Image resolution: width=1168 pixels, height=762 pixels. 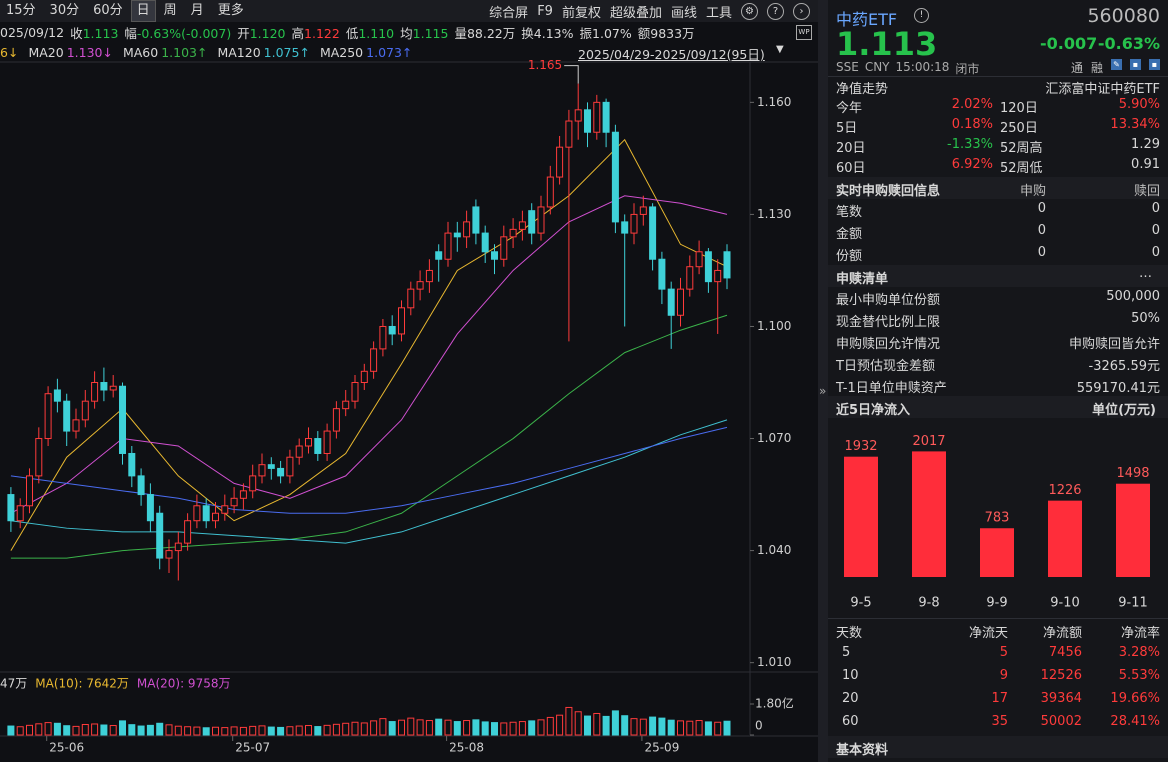 I want to click on price-change-pct: -0.63%, so click(x=1128, y=43).